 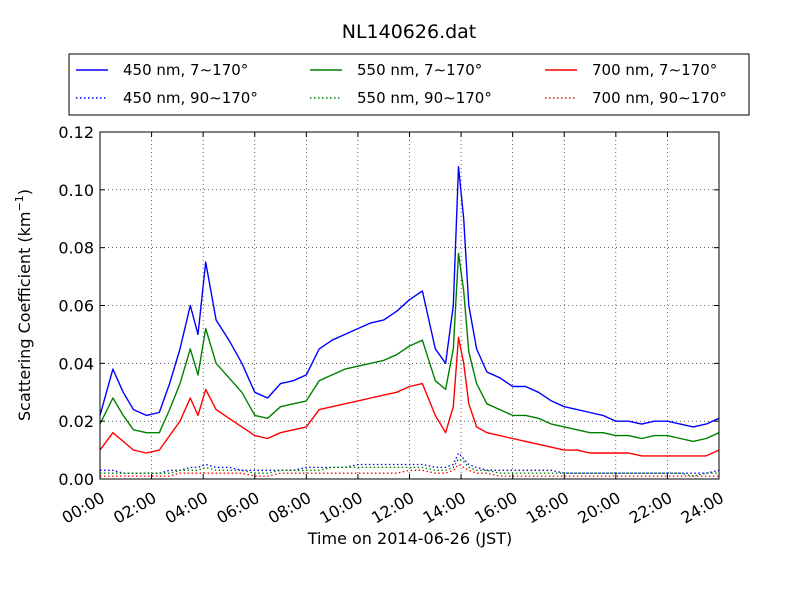 What do you see at coordinates (237, 508) in the screenshot?
I see `x-tick-label: 06:00` at bounding box center [237, 508].